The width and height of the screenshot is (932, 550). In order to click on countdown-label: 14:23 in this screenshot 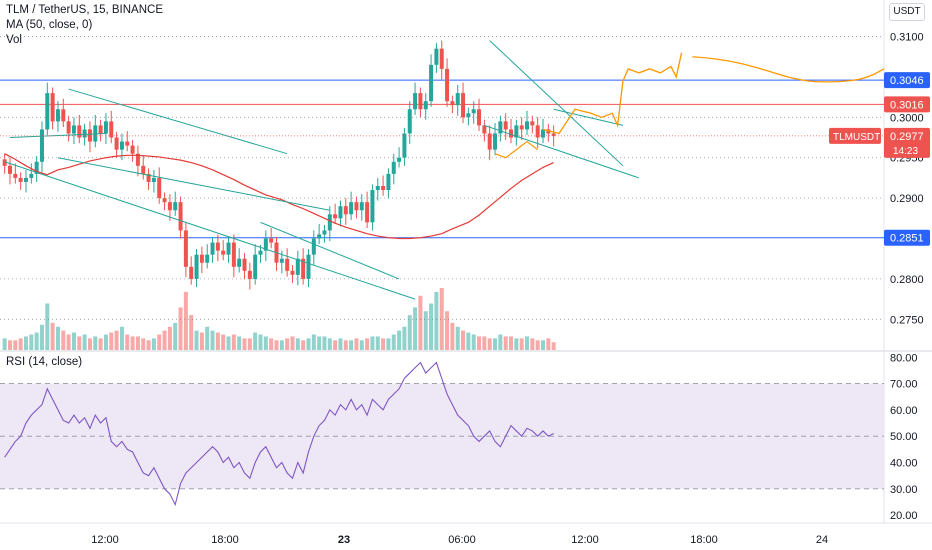, I will do `click(905, 151)`.